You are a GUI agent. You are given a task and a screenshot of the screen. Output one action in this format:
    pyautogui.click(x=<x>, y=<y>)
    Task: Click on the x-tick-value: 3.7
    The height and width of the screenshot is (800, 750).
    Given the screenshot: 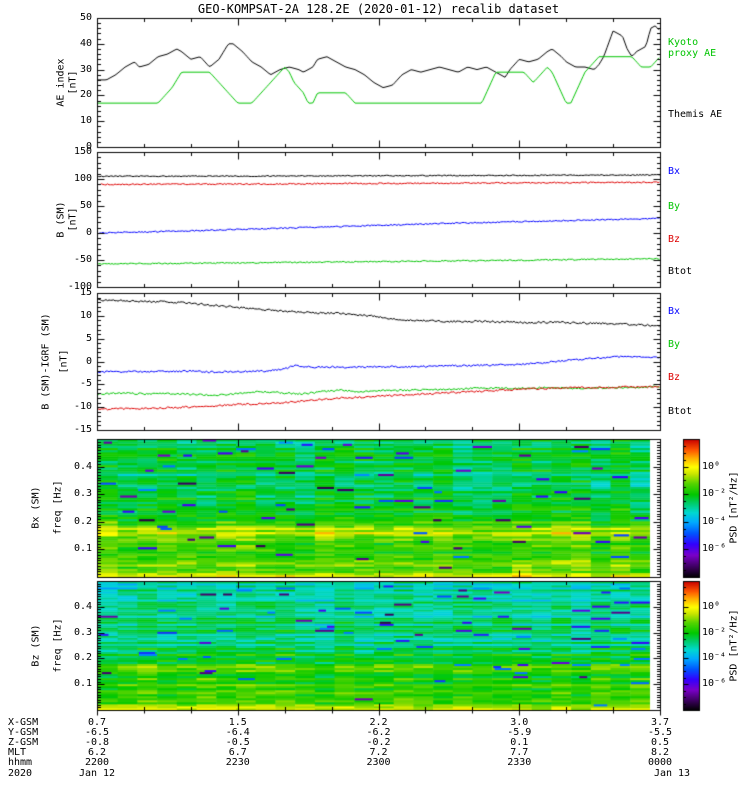 What is the action you would take?
    pyautogui.click(x=660, y=722)
    